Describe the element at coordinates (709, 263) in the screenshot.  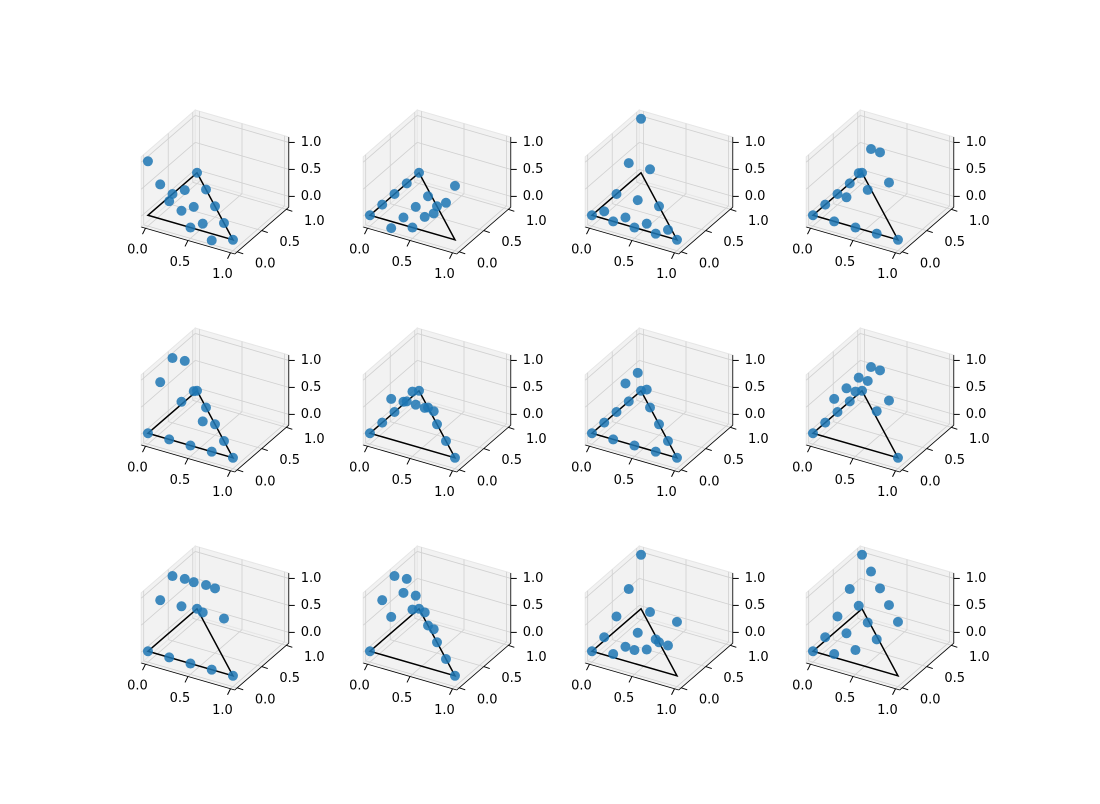
I see `y-tick-label: 0.0` at that location.